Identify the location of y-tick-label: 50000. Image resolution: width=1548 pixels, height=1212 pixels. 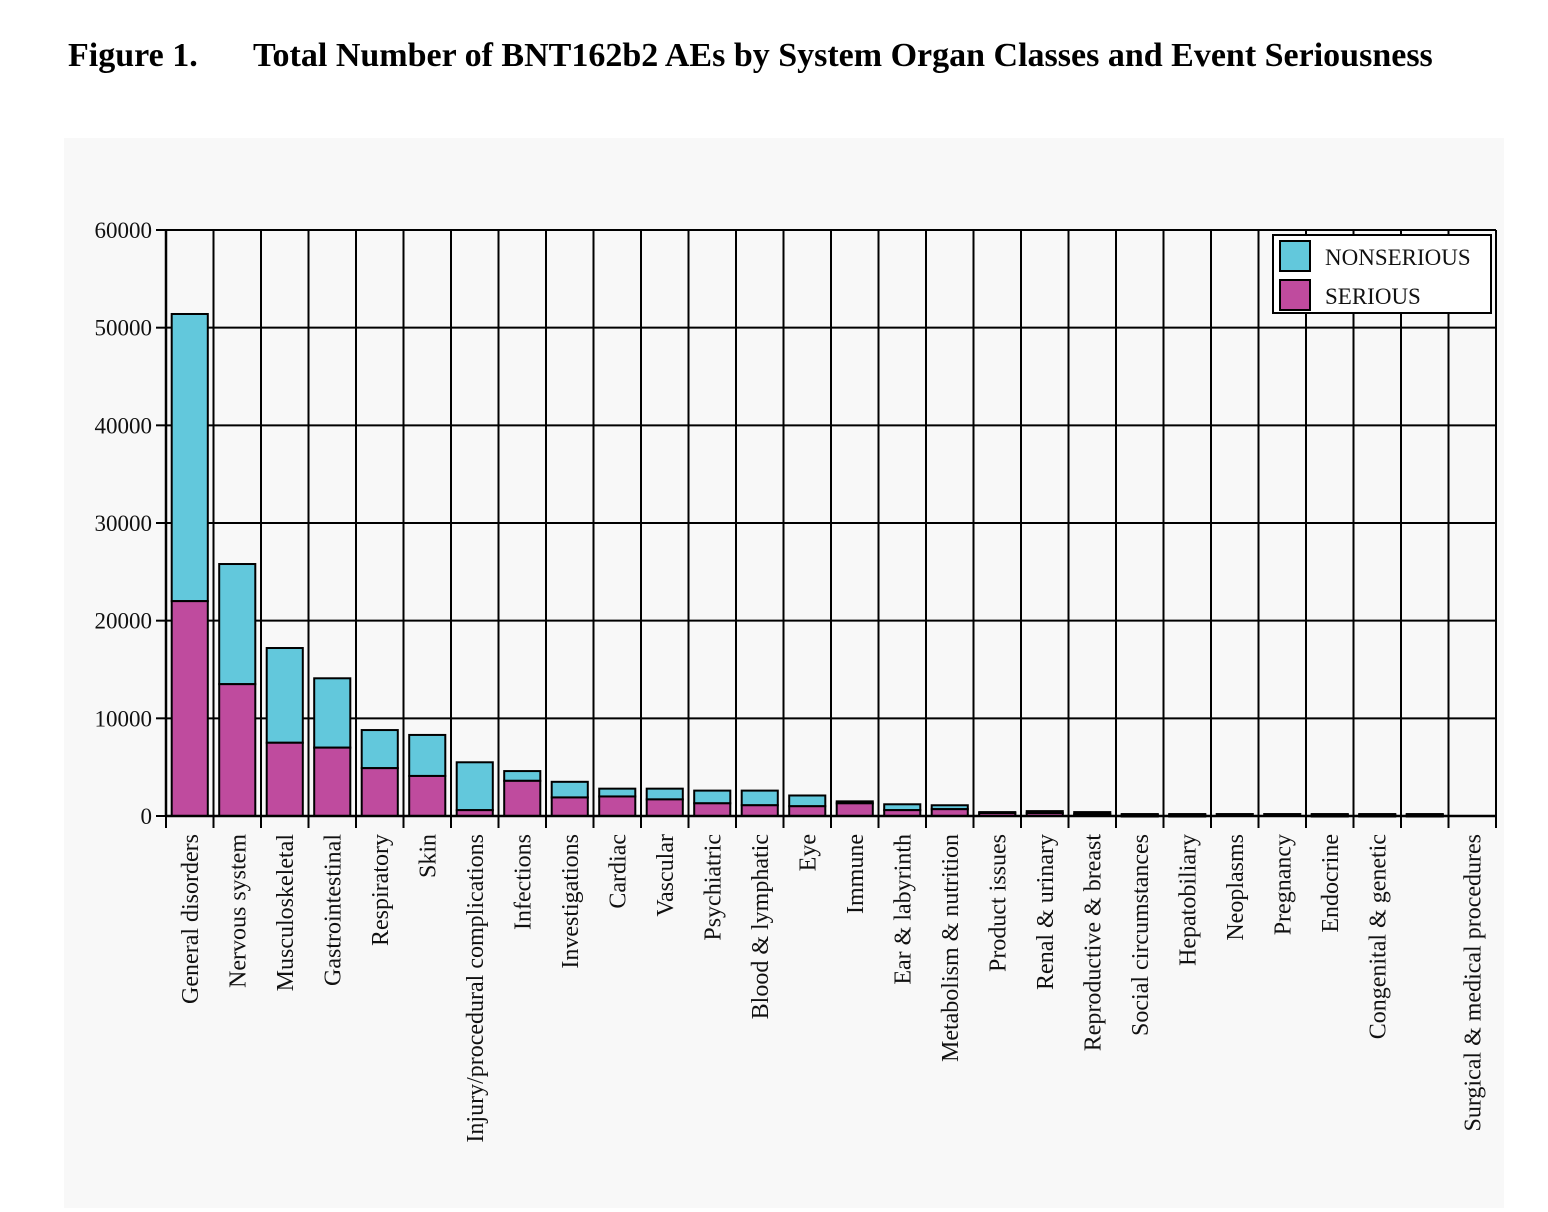
(124, 328).